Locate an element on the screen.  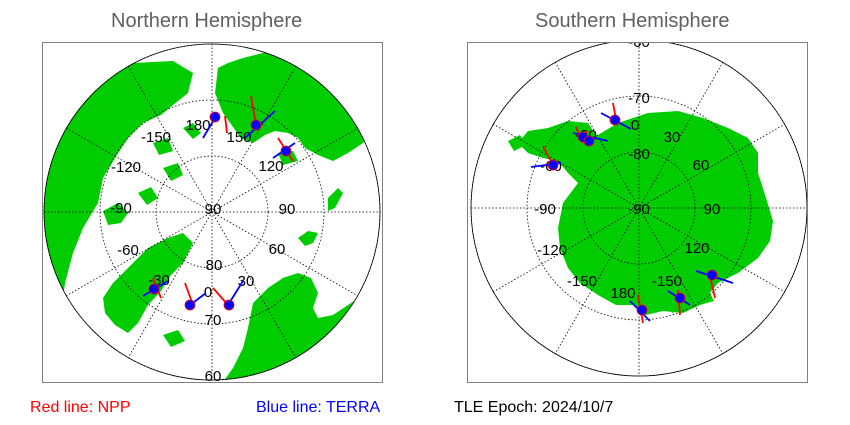
north-satellite-points is located at coordinates (220, 211).